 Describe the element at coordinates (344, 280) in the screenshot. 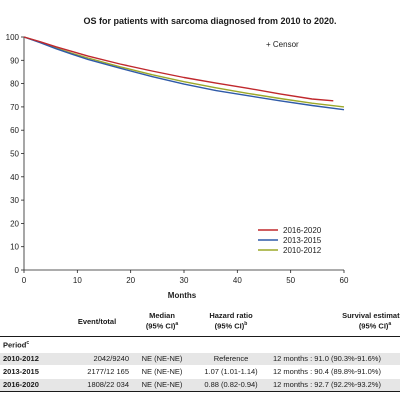

I see `x-tick-label: 60` at that location.